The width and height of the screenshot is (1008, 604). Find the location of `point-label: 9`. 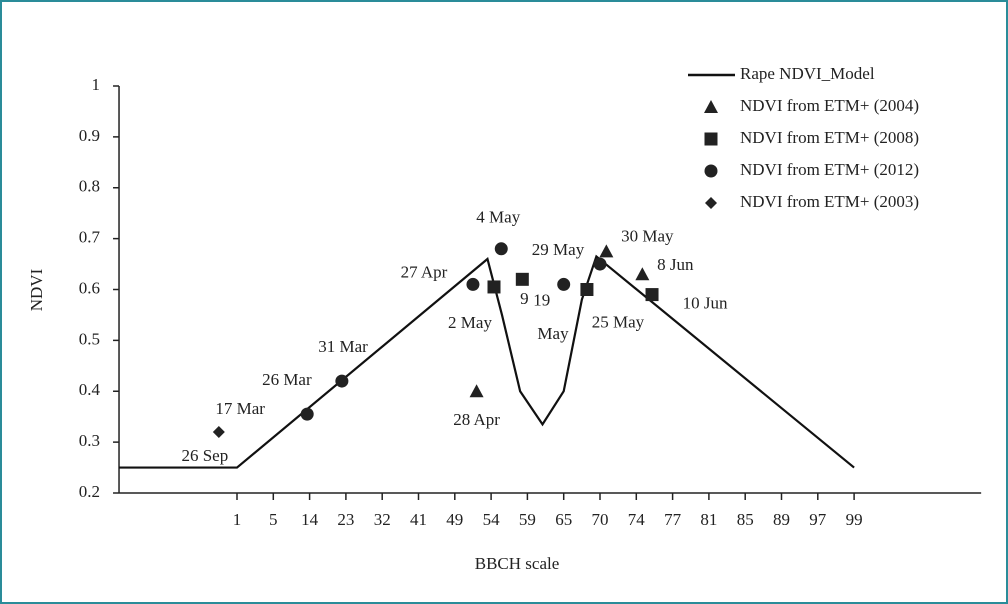

point-label: 9 is located at coordinates (524, 298).